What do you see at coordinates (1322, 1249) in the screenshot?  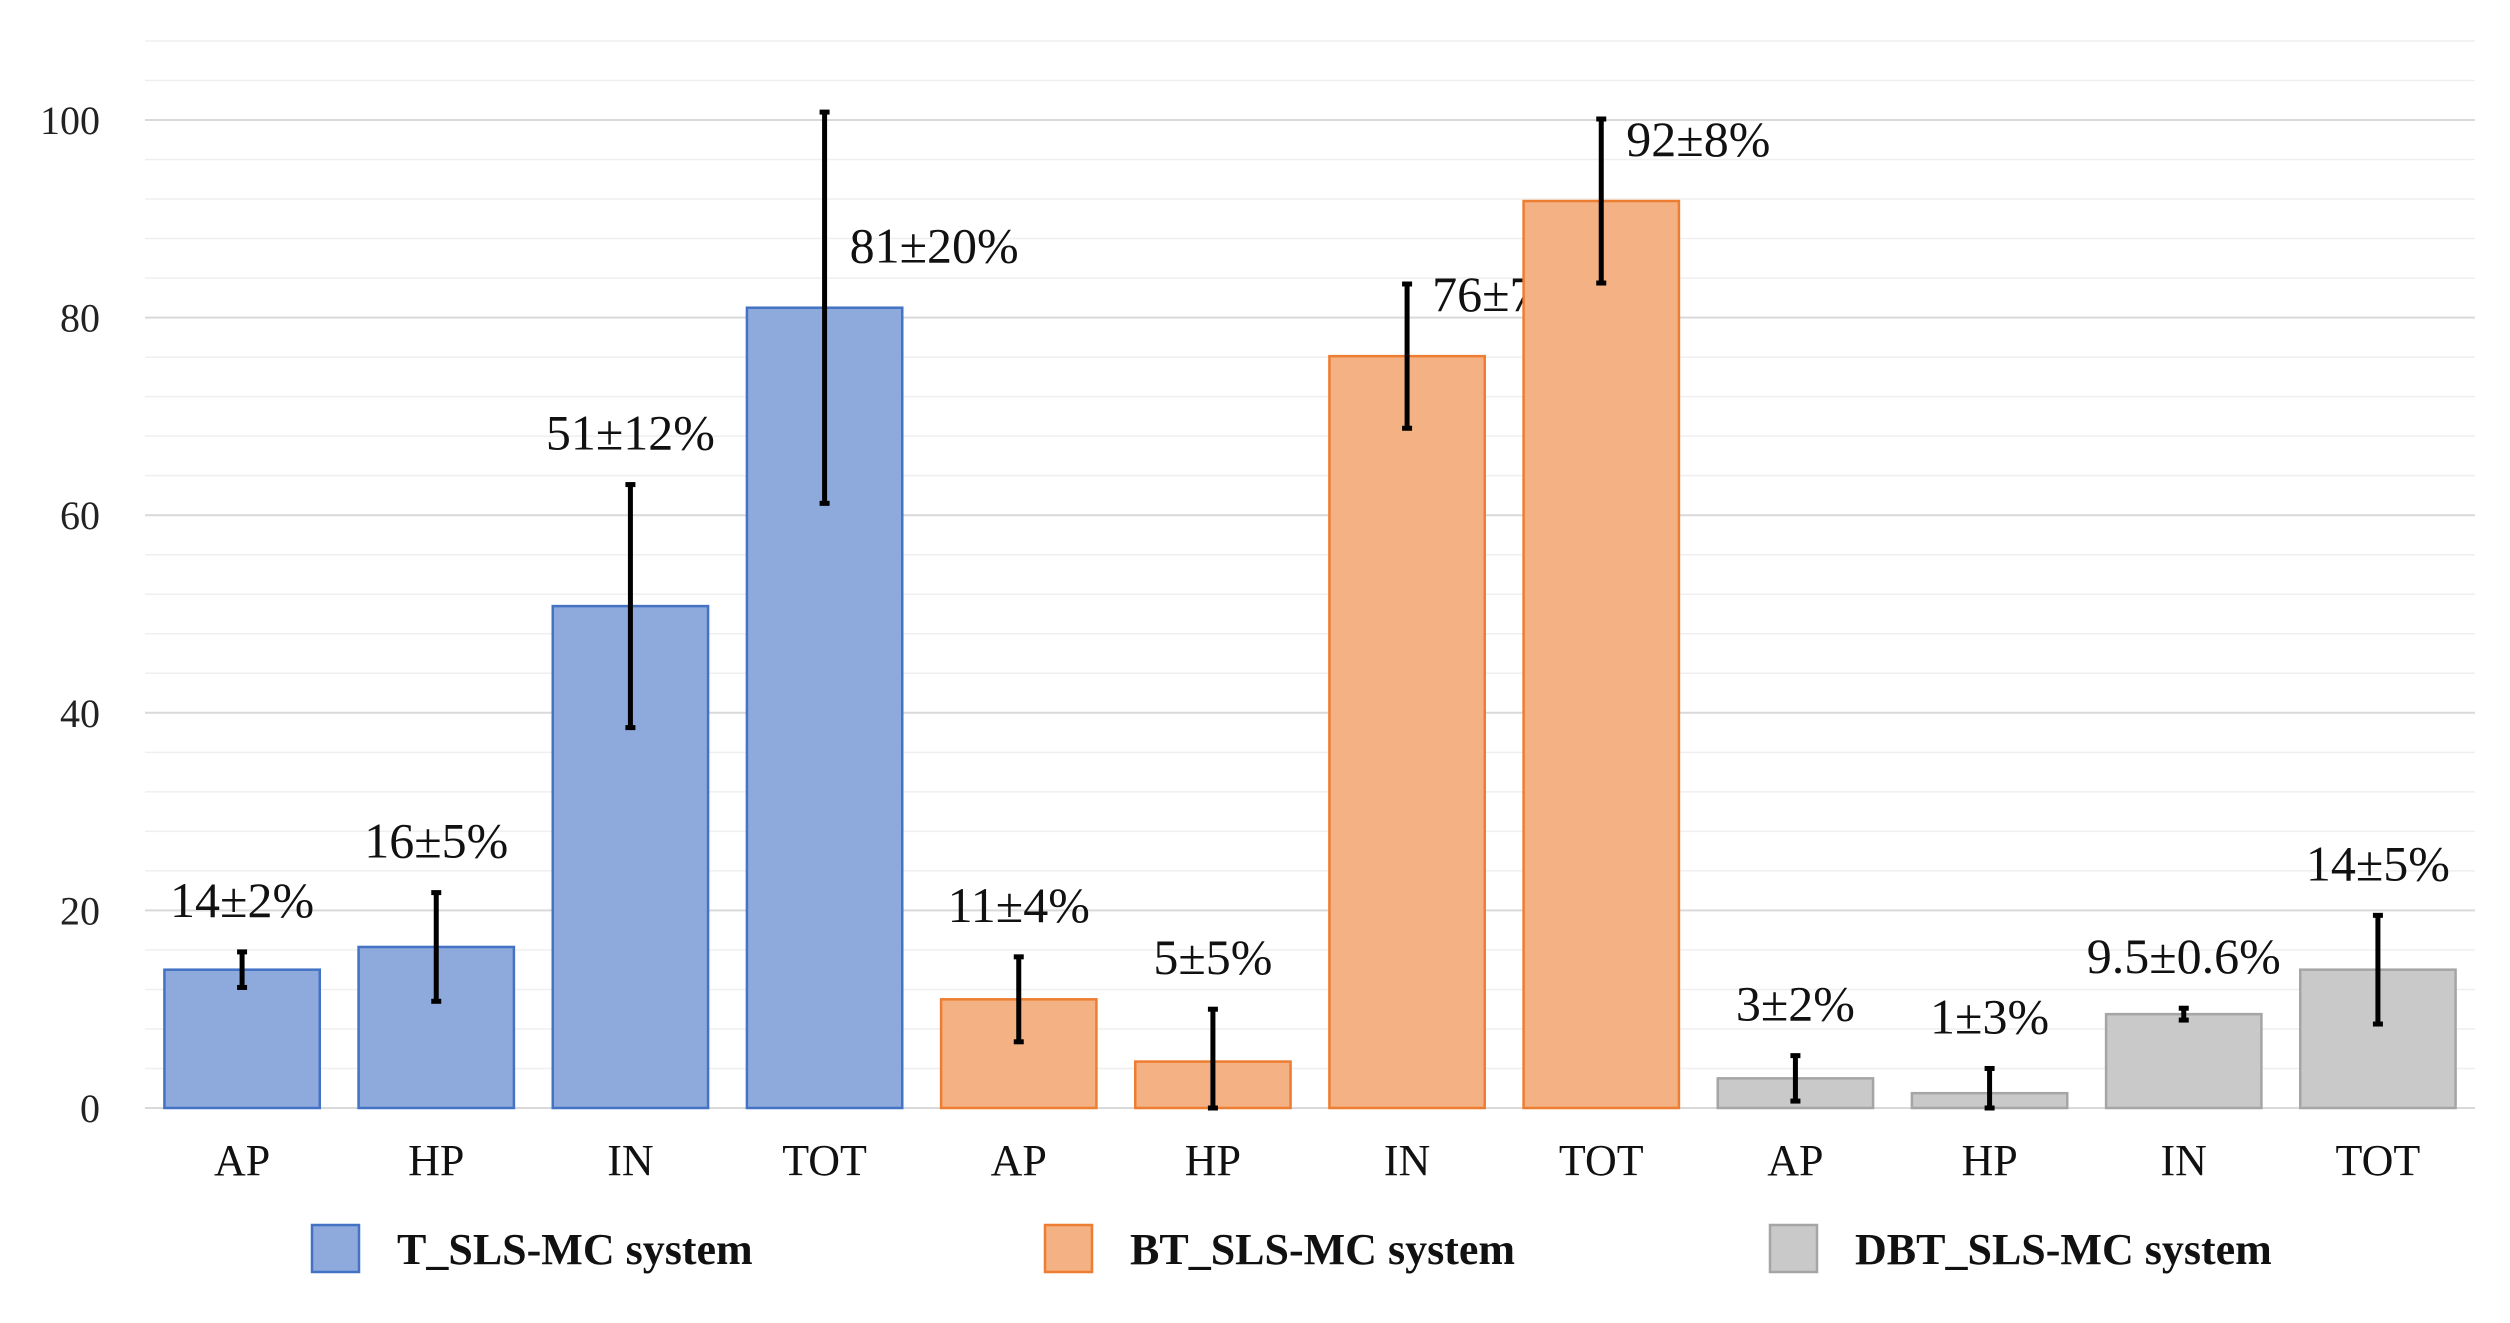 I see `legend-label: BT_SLS-MC system` at bounding box center [1322, 1249].